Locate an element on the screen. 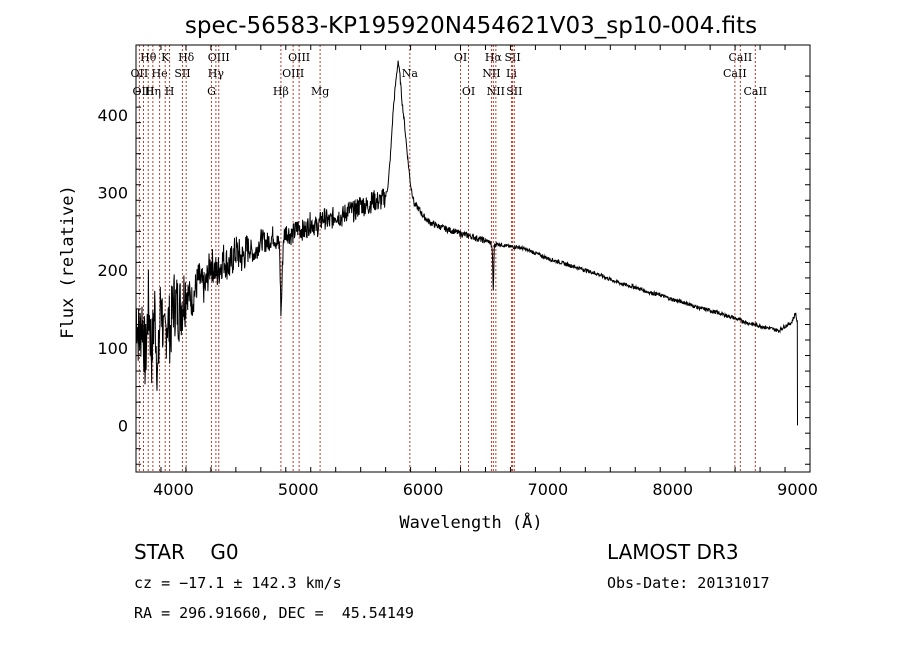  line-marker-label: Hγ is located at coordinates (216, 73).